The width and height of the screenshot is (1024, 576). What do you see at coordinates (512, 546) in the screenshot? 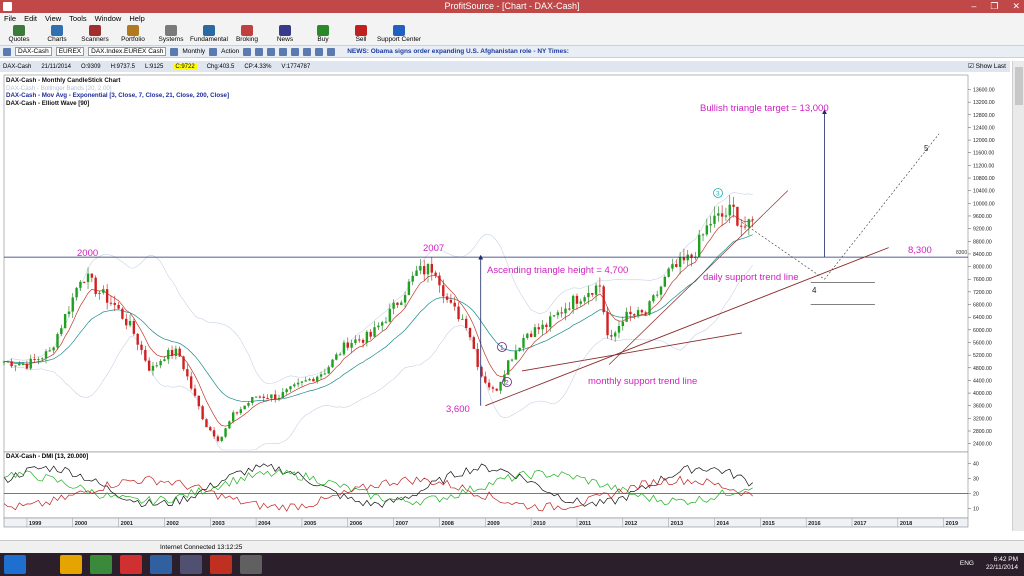
I see `status-bar: Internet Connected 13:12:25` at bounding box center [512, 546].